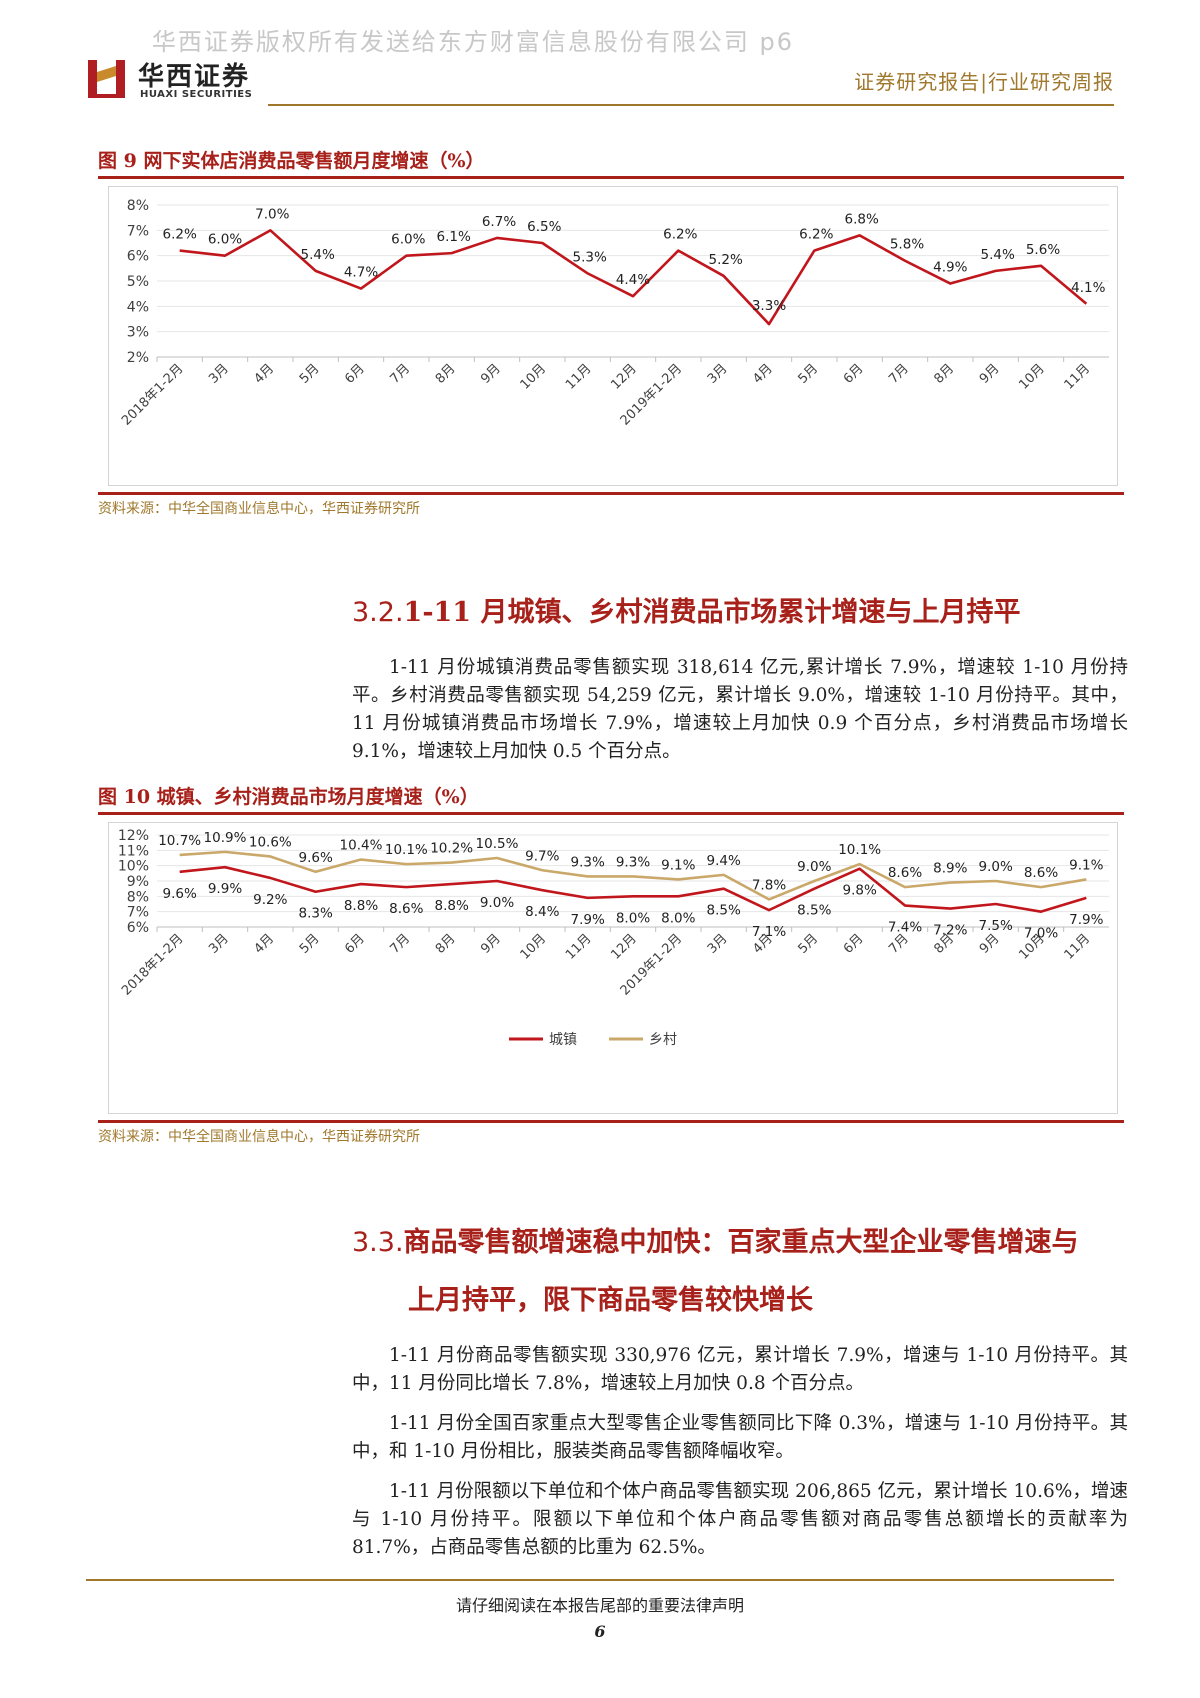  What do you see at coordinates (454, 237) in the screenshot?
I see `data-label: 6.1%` at bounding box center [454, 237].